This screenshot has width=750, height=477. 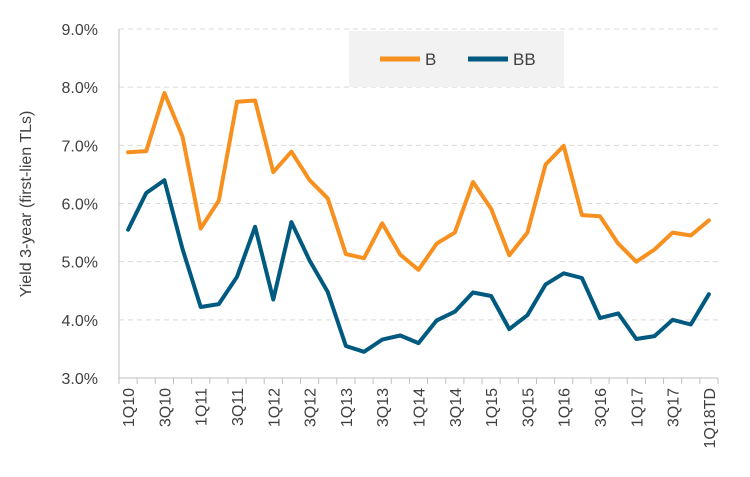 I want to click on y-tick-label: 4.0%, so click(x=80, y=321).